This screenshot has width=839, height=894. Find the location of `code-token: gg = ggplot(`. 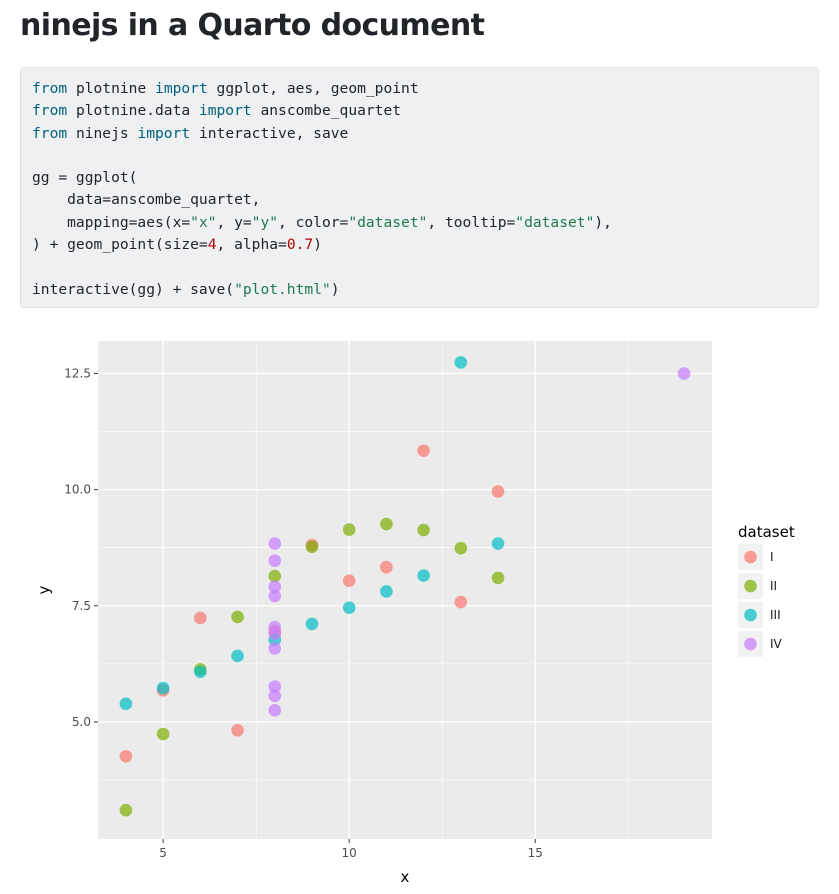

code-token: gg = ggplot( is located at coordinates (85, 178).